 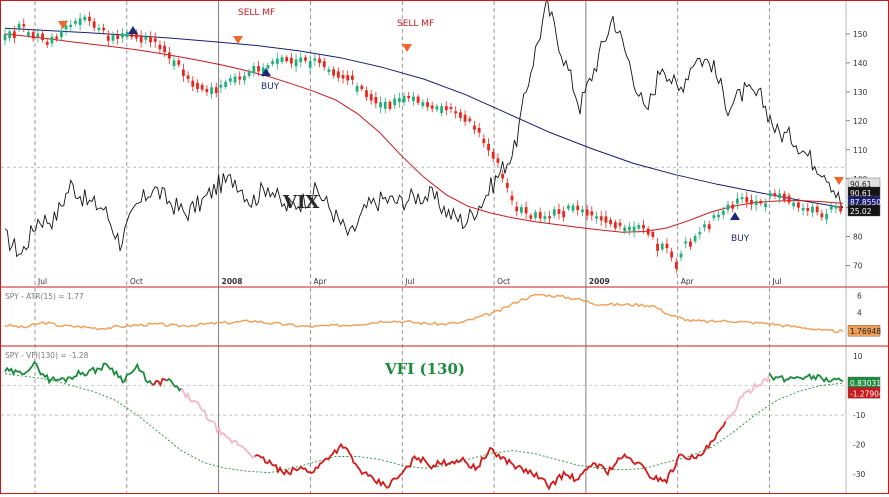 What do you see at coordinates (256, 13) in the screenshot?
I see `sell-mf-label-1: SELL MF` at bounding box center [256, 13].